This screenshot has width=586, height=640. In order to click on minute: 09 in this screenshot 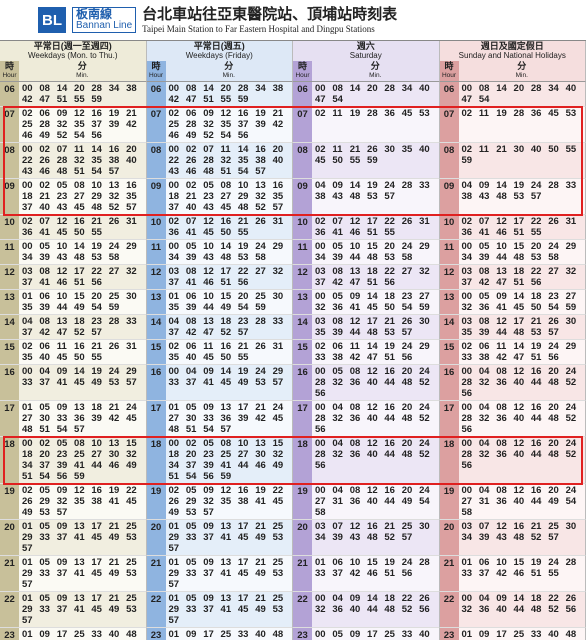, I will do `click(355, 598)`.